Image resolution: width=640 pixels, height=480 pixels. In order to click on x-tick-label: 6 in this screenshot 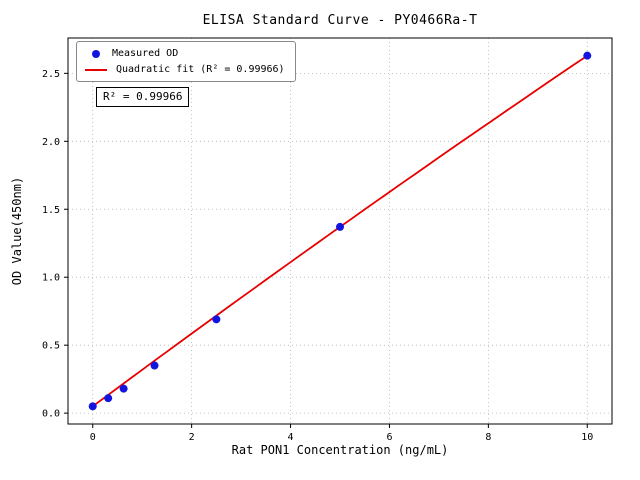, I will do `click(389, 437)`.